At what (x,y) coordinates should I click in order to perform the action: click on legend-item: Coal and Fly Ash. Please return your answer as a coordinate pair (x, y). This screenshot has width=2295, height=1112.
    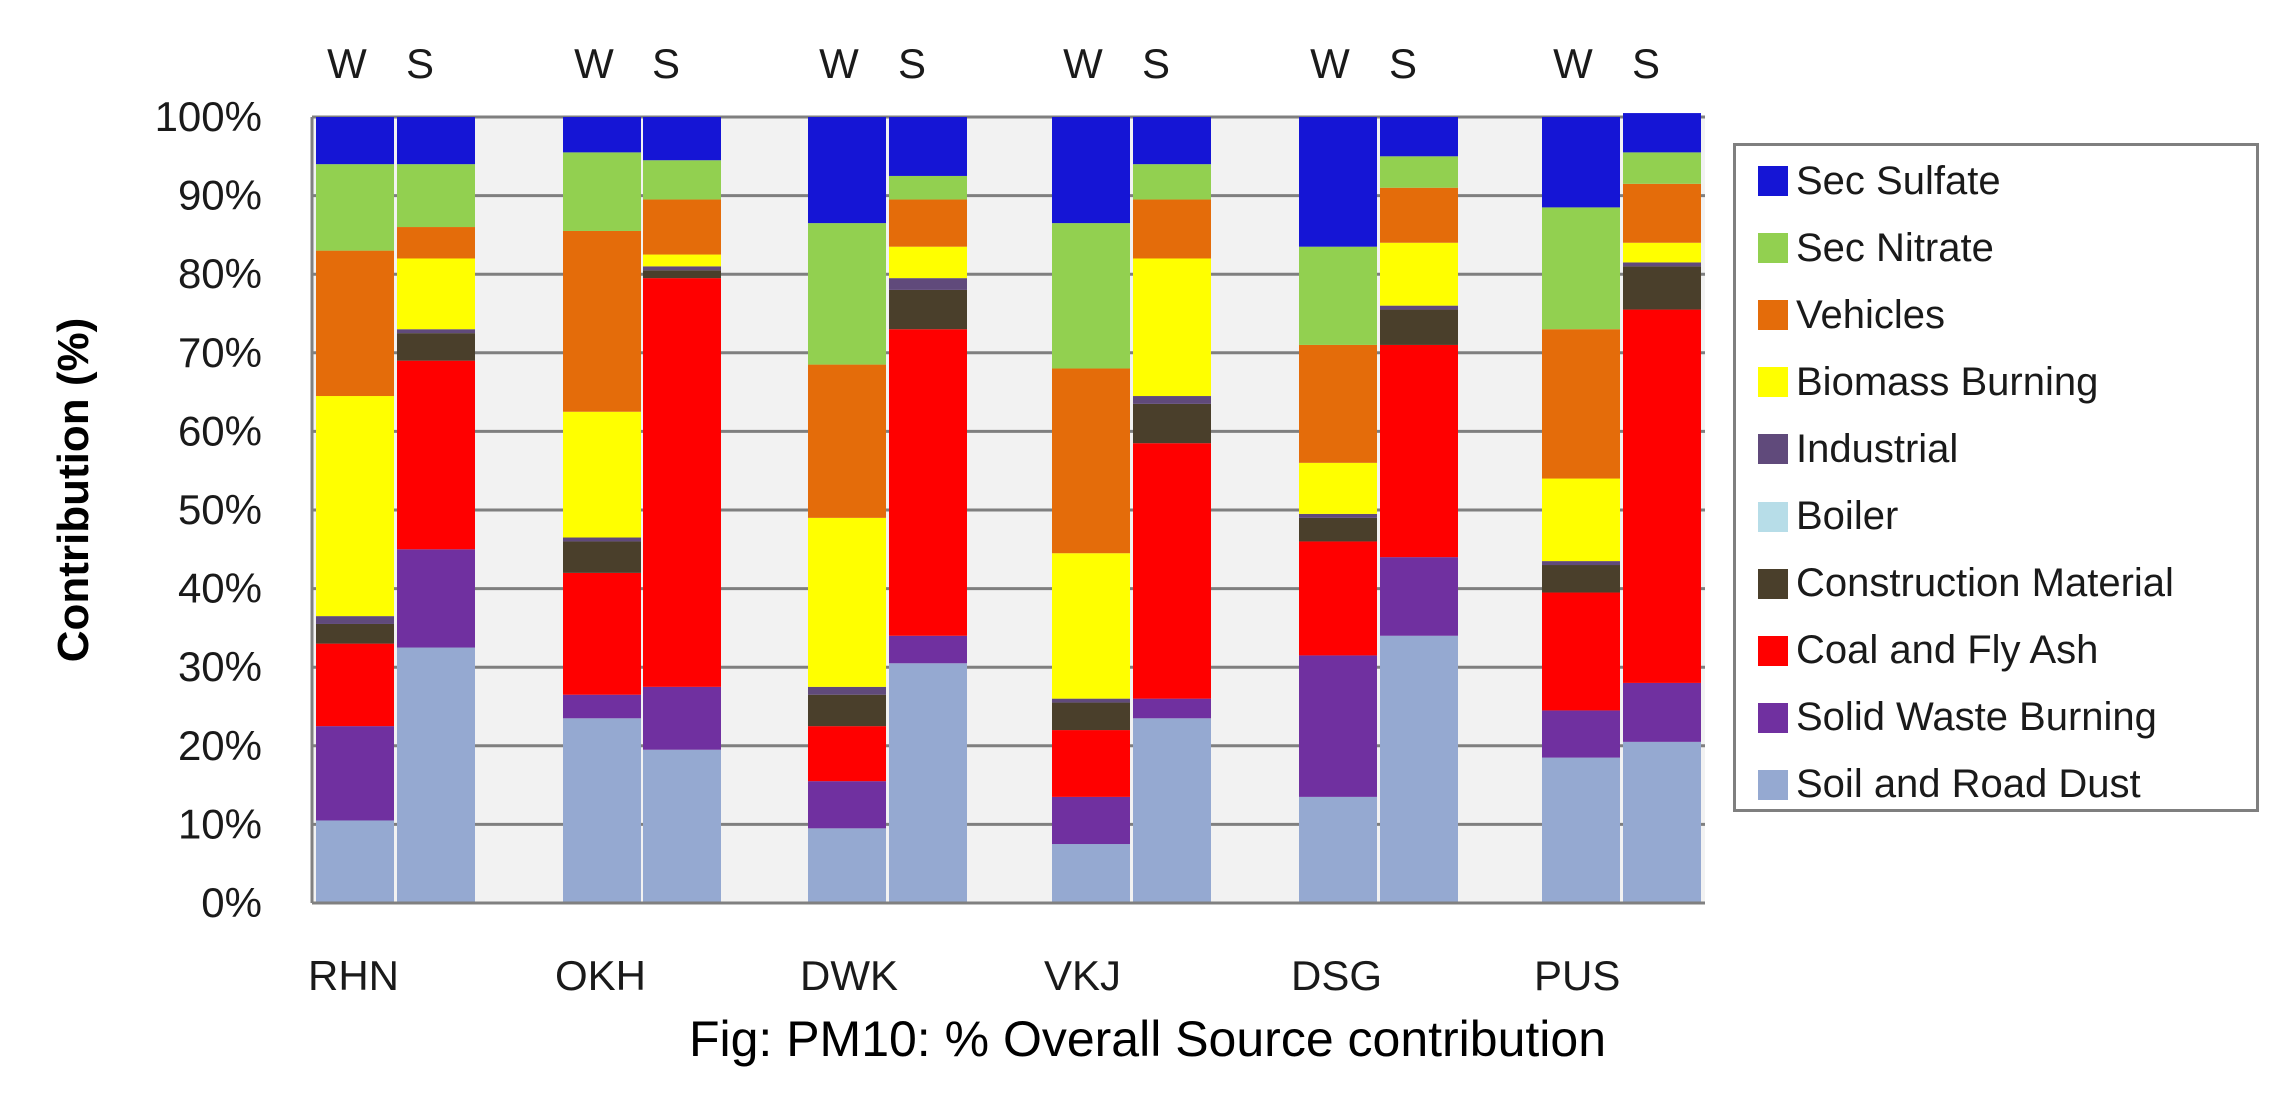
    Looking at the image, I should click on (1928, 650).